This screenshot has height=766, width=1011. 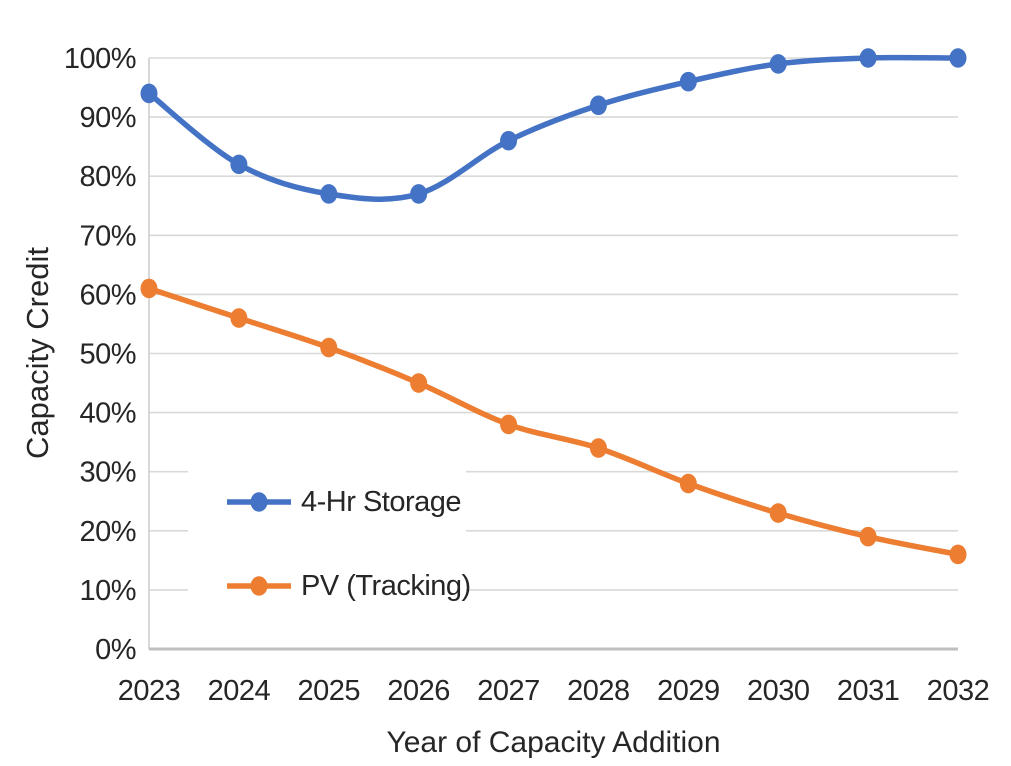 What do you see at coordinates (107, 355) in the screenshot?
I see `y-tick-label: 50%` at bounding box center [107, 355].